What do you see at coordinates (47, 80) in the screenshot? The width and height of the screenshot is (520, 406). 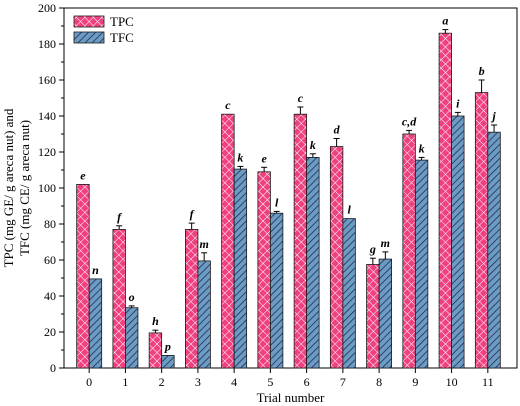 I see `y-tick-label: 160` at bounding box center [47, 80].